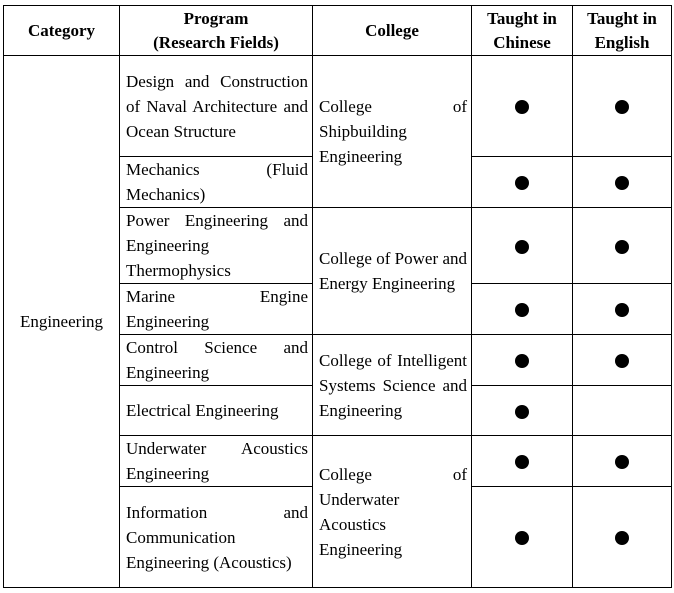 This screenshot has width=674, height=593. Describe the element at coordinates (392, 131) in the screenshot. I see `college-cell: College of Shipbuilding Engineering` at that location.